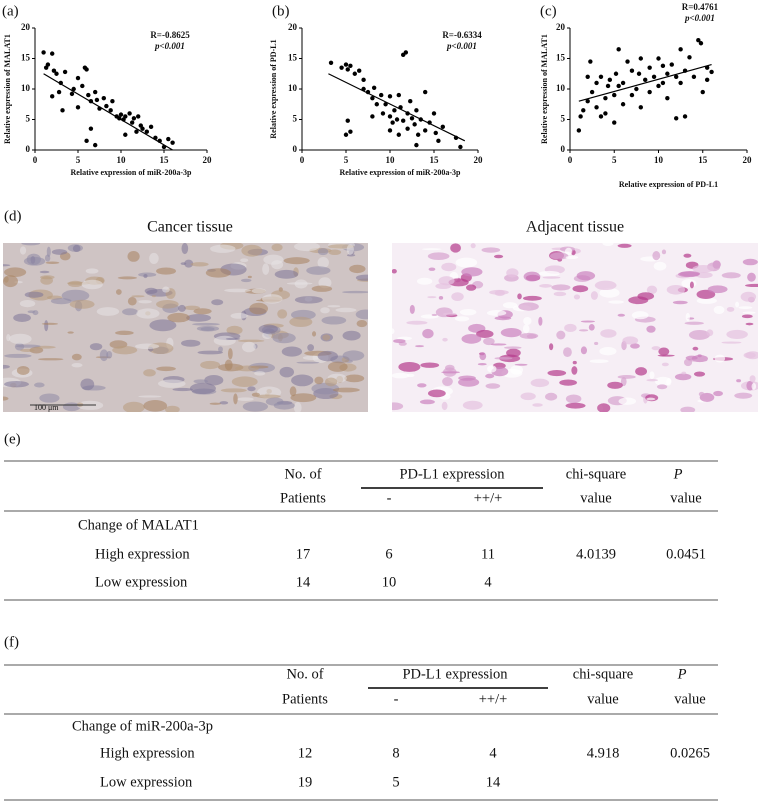 The width and height of the screenshot is (764, 803). Describe the element at coordinates (603, 753) in the screenshot. I see `table-cell: 4.918` at that location.